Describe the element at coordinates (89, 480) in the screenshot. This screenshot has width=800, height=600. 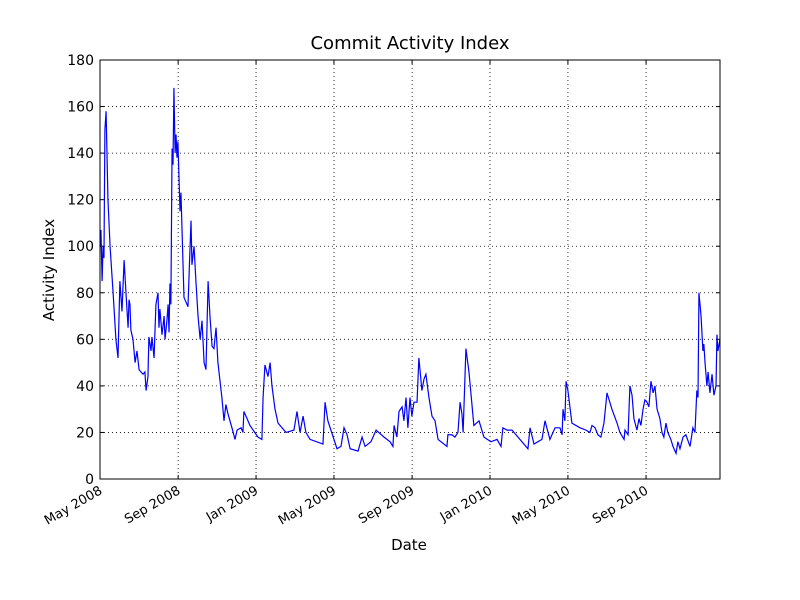
I see `y-tick-label: 0` at that location.